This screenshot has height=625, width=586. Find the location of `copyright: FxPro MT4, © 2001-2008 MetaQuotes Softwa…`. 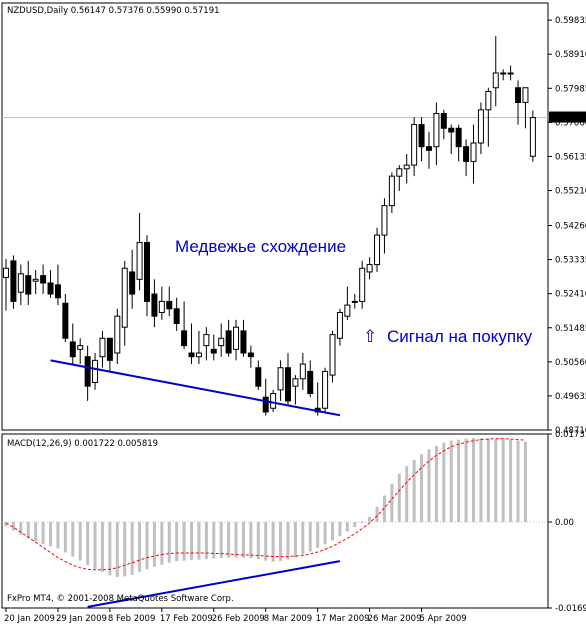

copyright: FxPro MT4, © 2001-2008 MetaQuotes Softwa… is located at coordinates (120, 599).